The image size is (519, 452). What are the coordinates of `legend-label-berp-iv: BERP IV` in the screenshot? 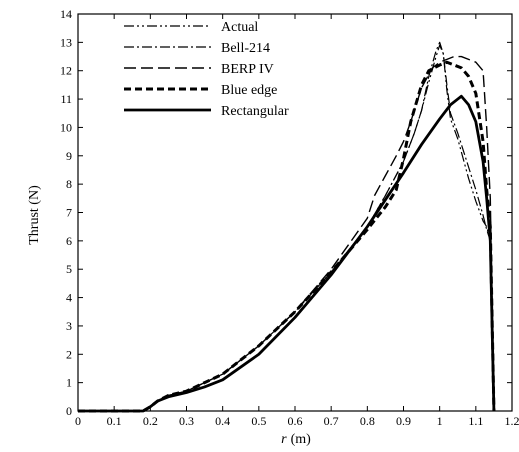 It's located at (247, 69).